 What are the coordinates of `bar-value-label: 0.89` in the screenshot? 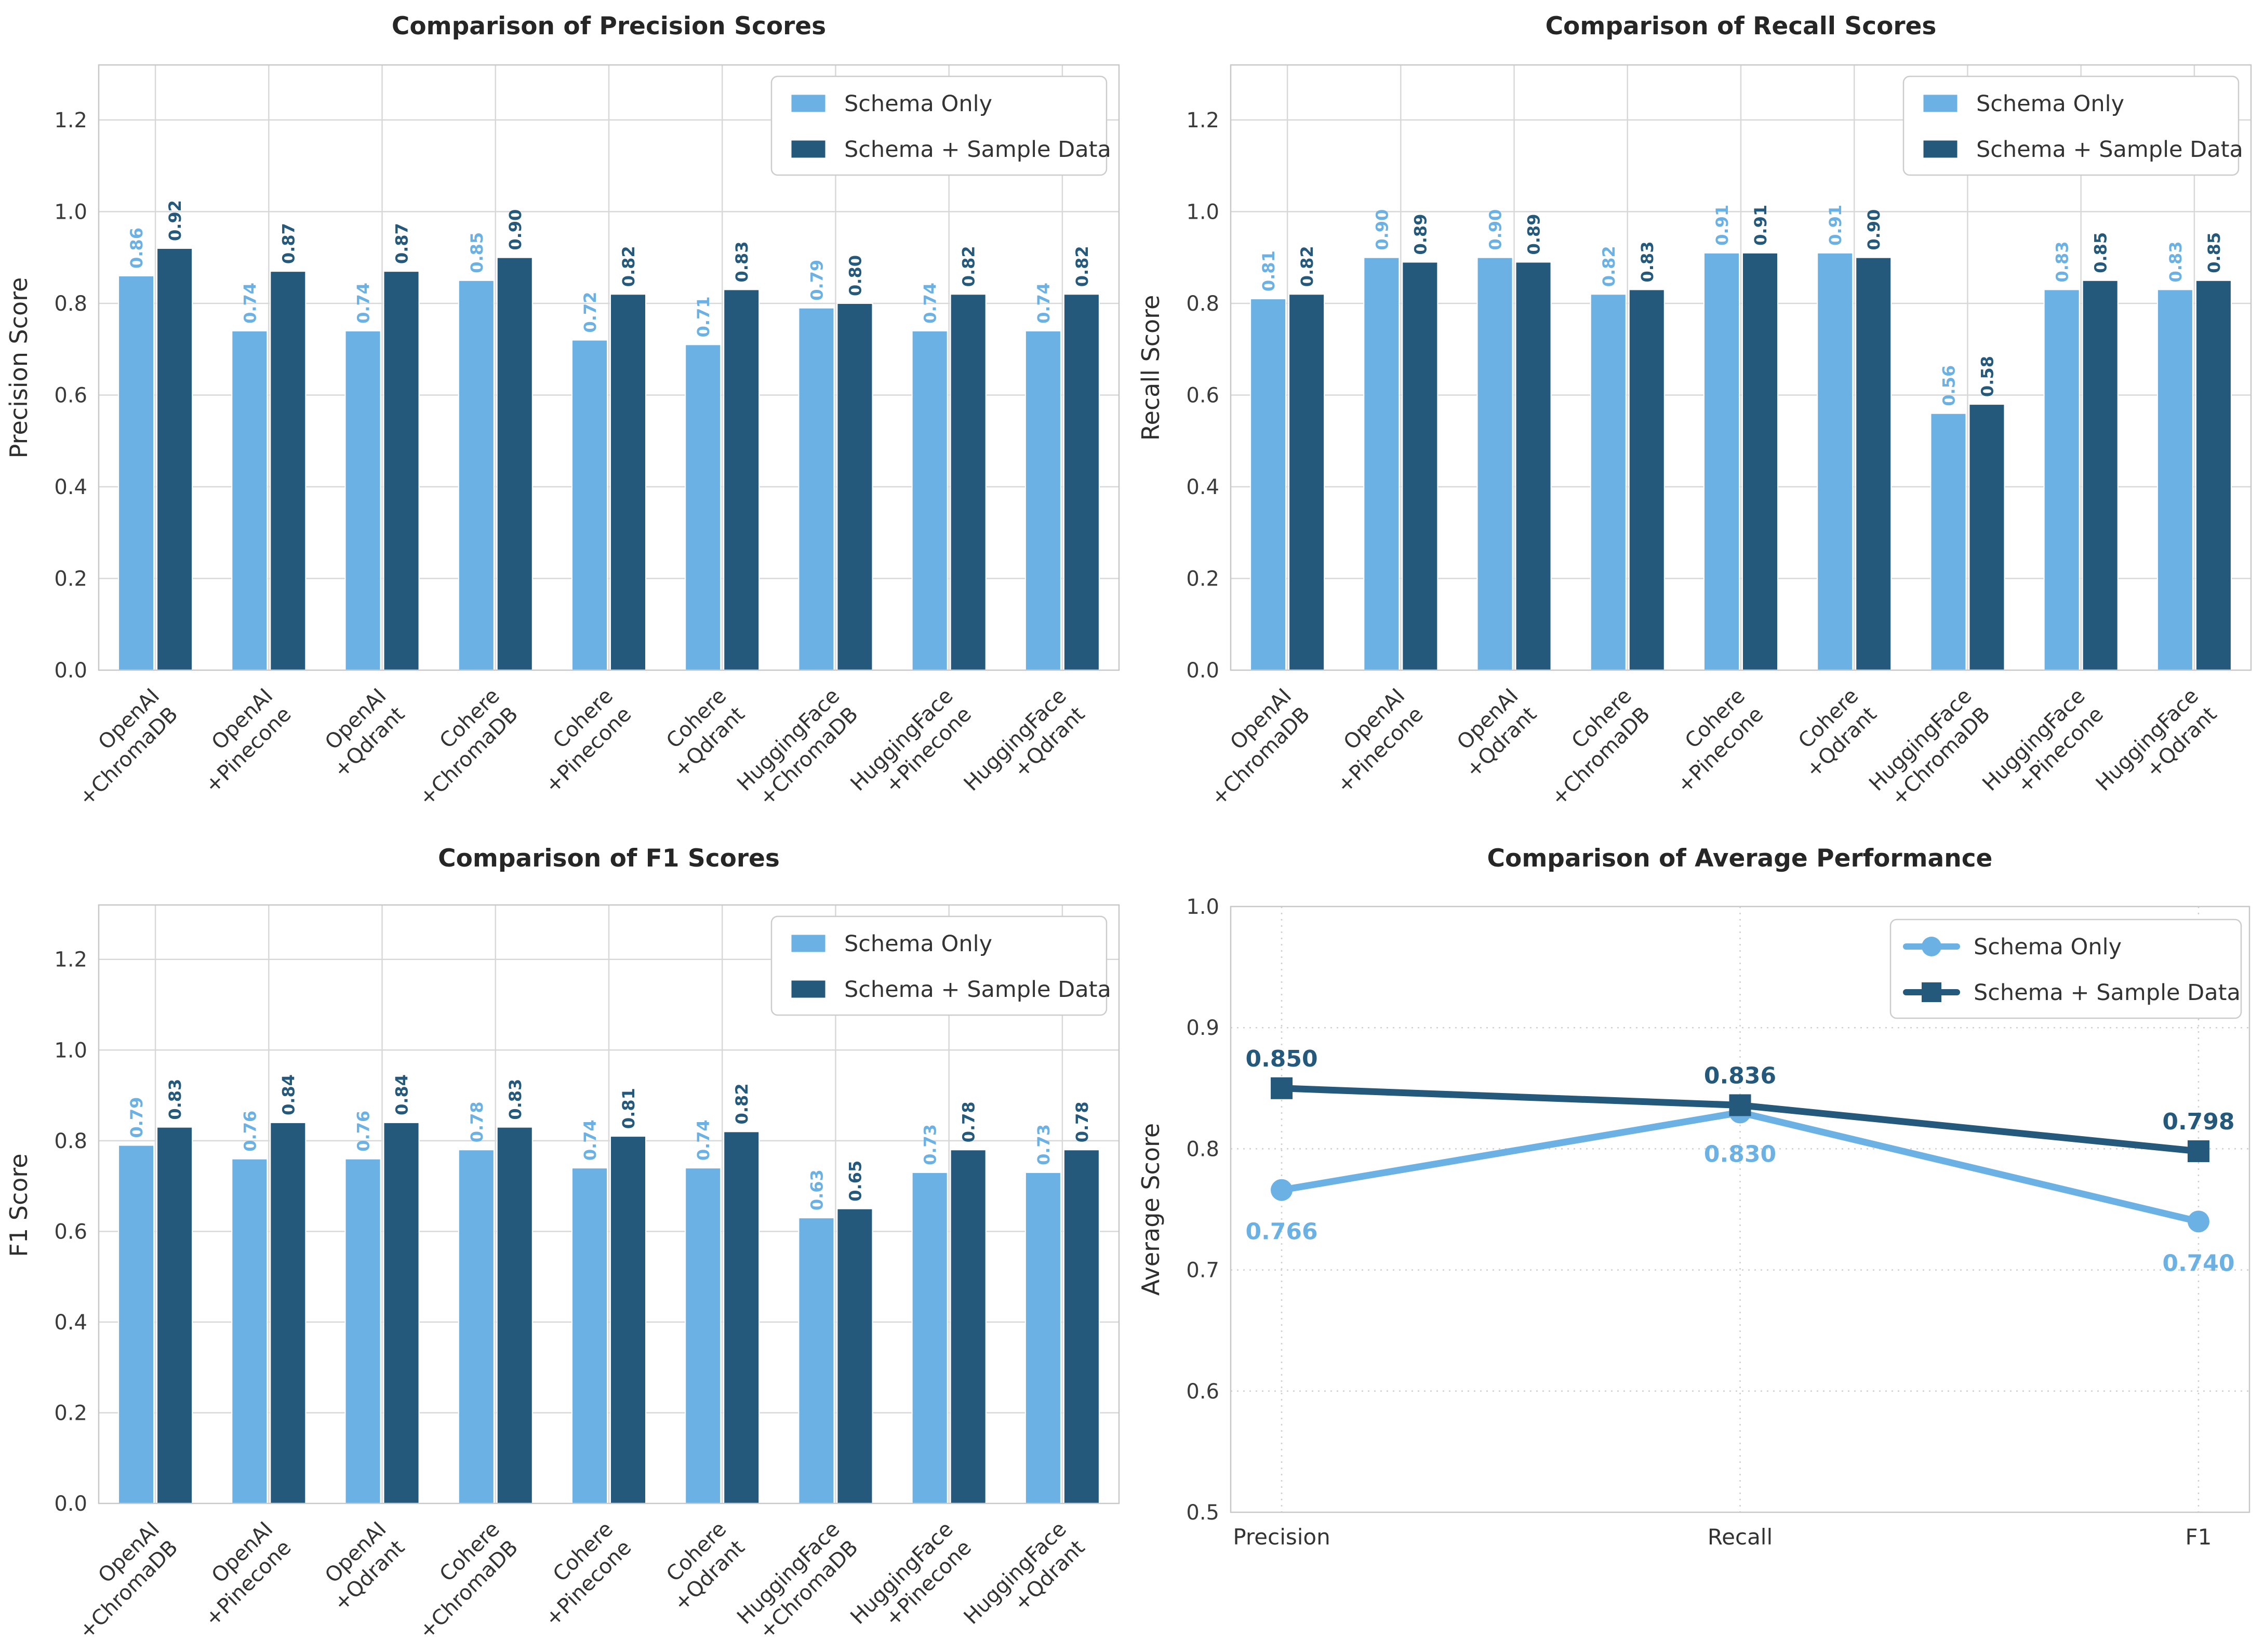 It's located at (1420, 235).